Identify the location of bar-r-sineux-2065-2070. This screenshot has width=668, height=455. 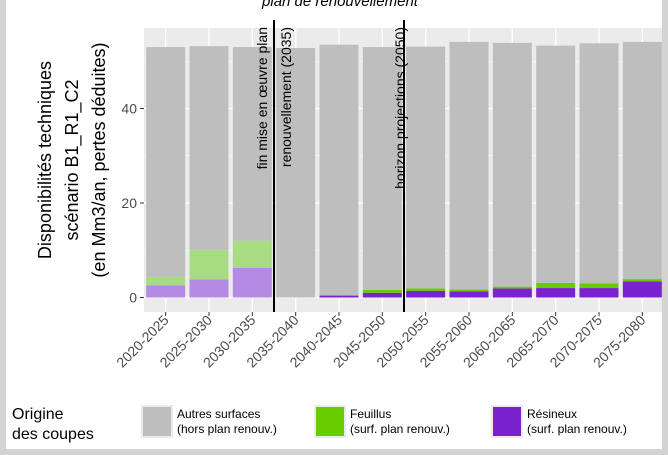
(556, 293).